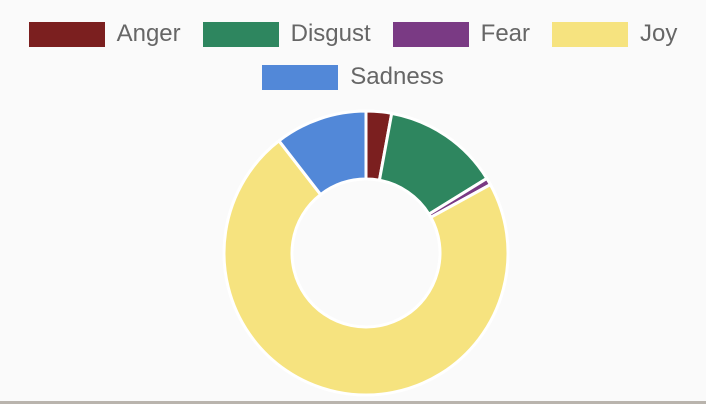 This screenshot has width=706, height=404. I want to click on legend-row: Sadness, so click(353, 77).